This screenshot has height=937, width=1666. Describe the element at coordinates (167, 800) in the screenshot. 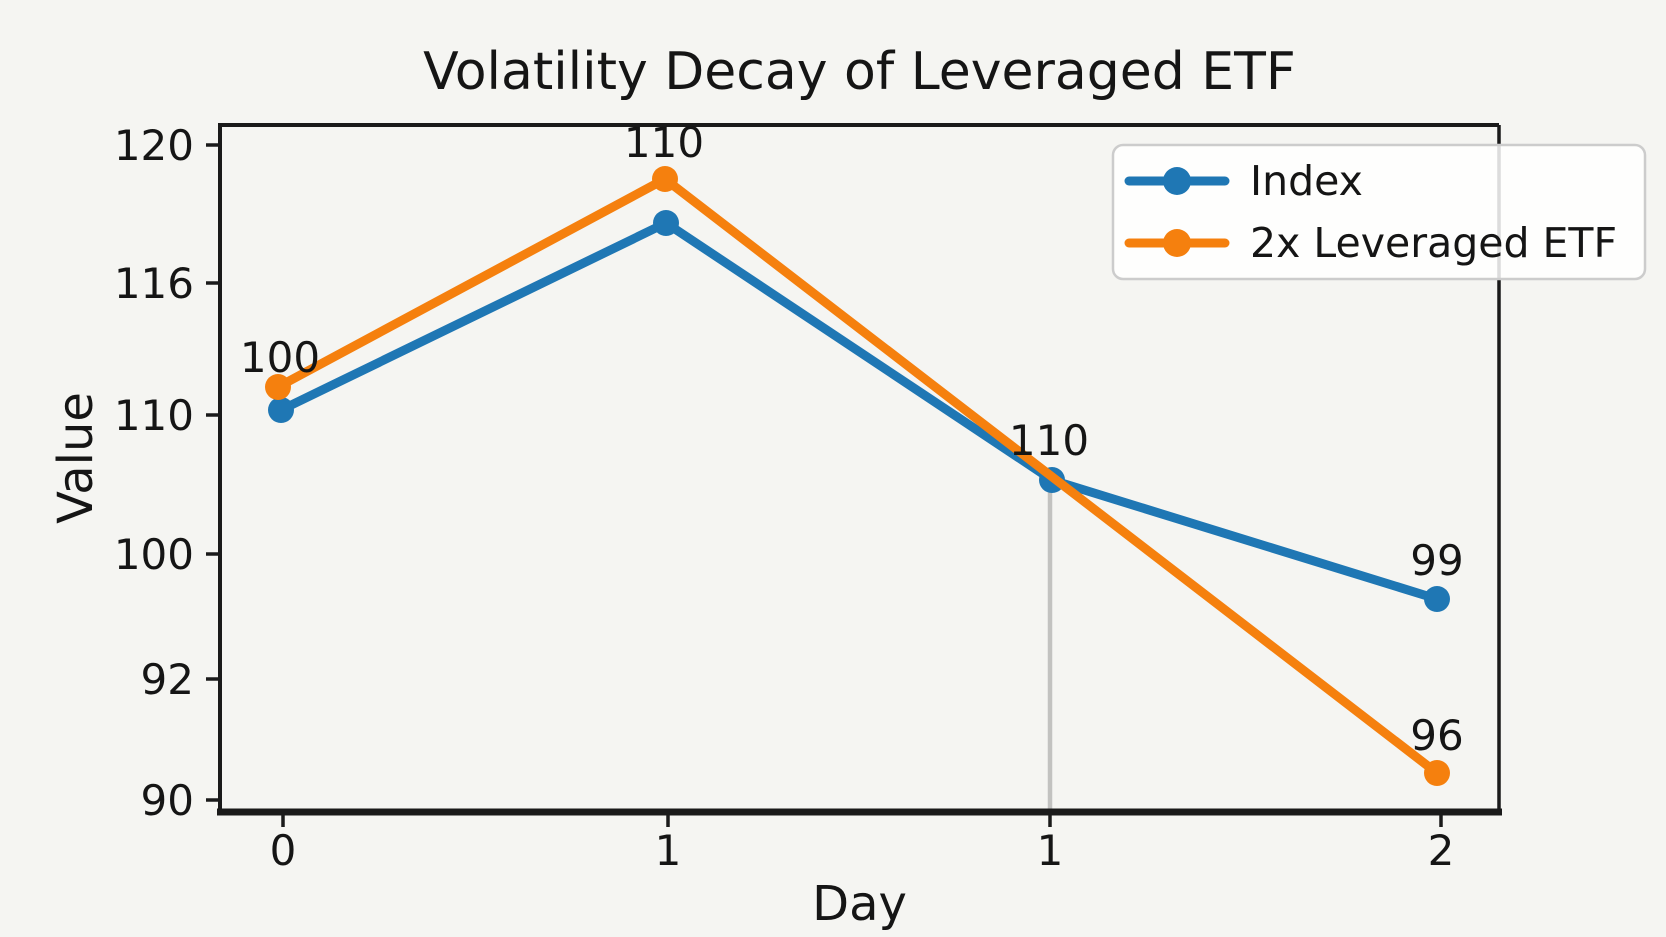

I see `y-tick-label: 90` at that location.